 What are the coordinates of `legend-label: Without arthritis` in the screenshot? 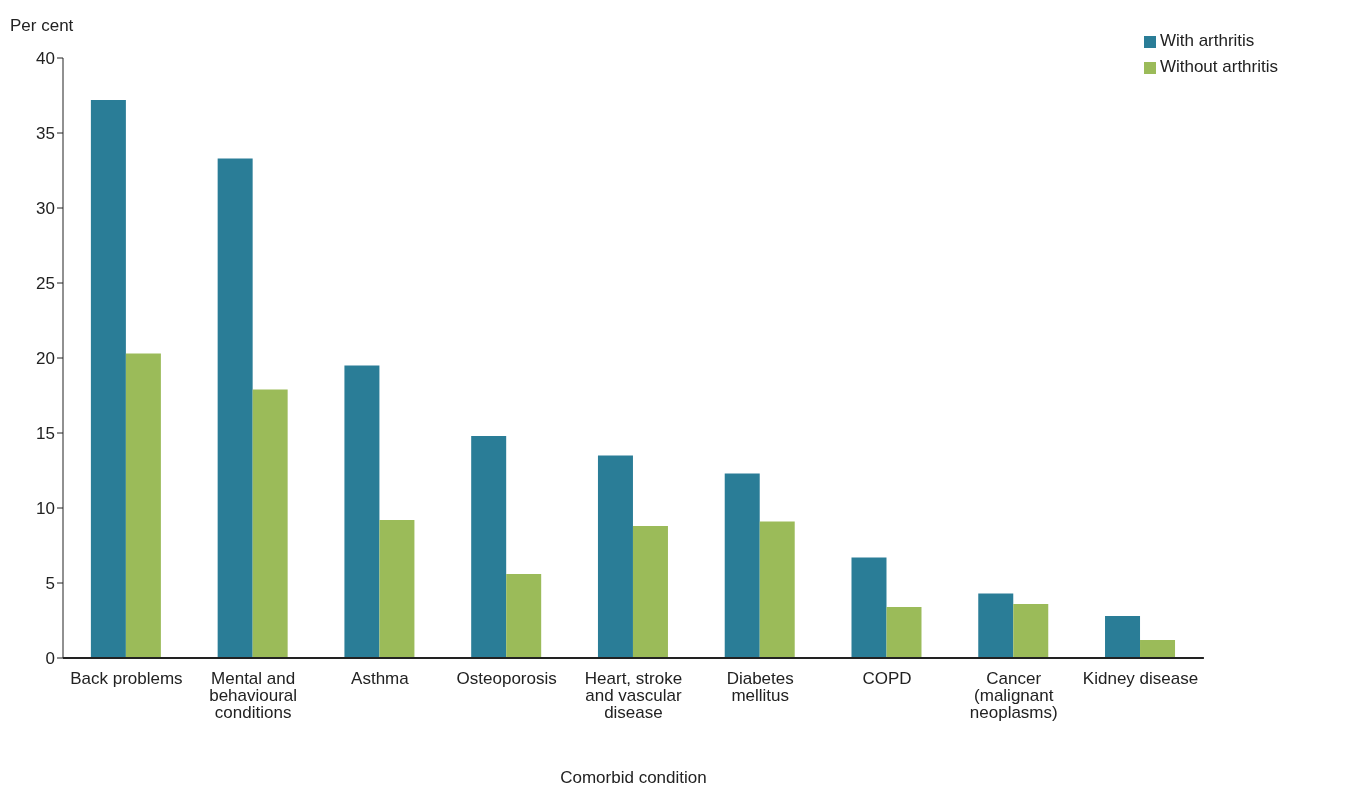 It's located at (1218, 66).